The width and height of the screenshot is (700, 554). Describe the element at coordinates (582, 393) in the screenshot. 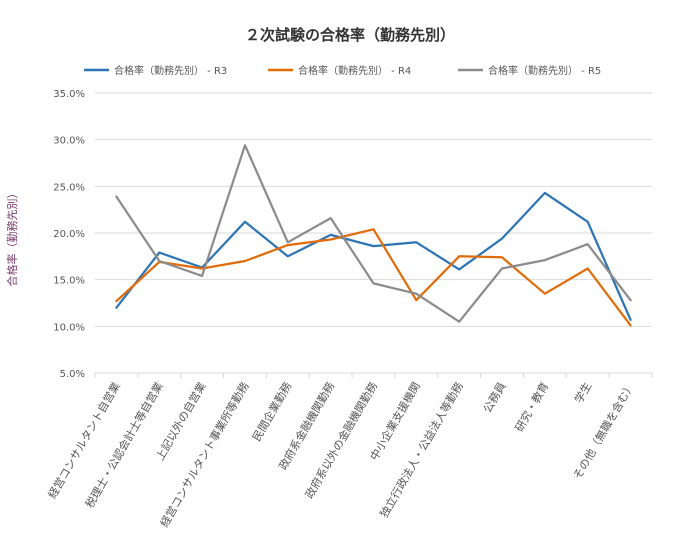

I see `x-tick-label: 学生` at that location.